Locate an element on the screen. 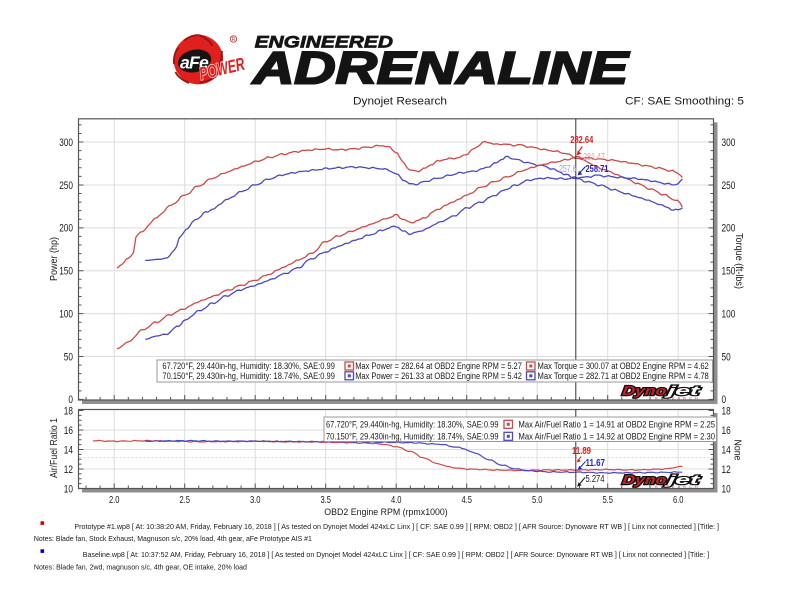 This screenshot has height=600, width=800. svg-text: Power (hp) is located at coordinates (54, 259).